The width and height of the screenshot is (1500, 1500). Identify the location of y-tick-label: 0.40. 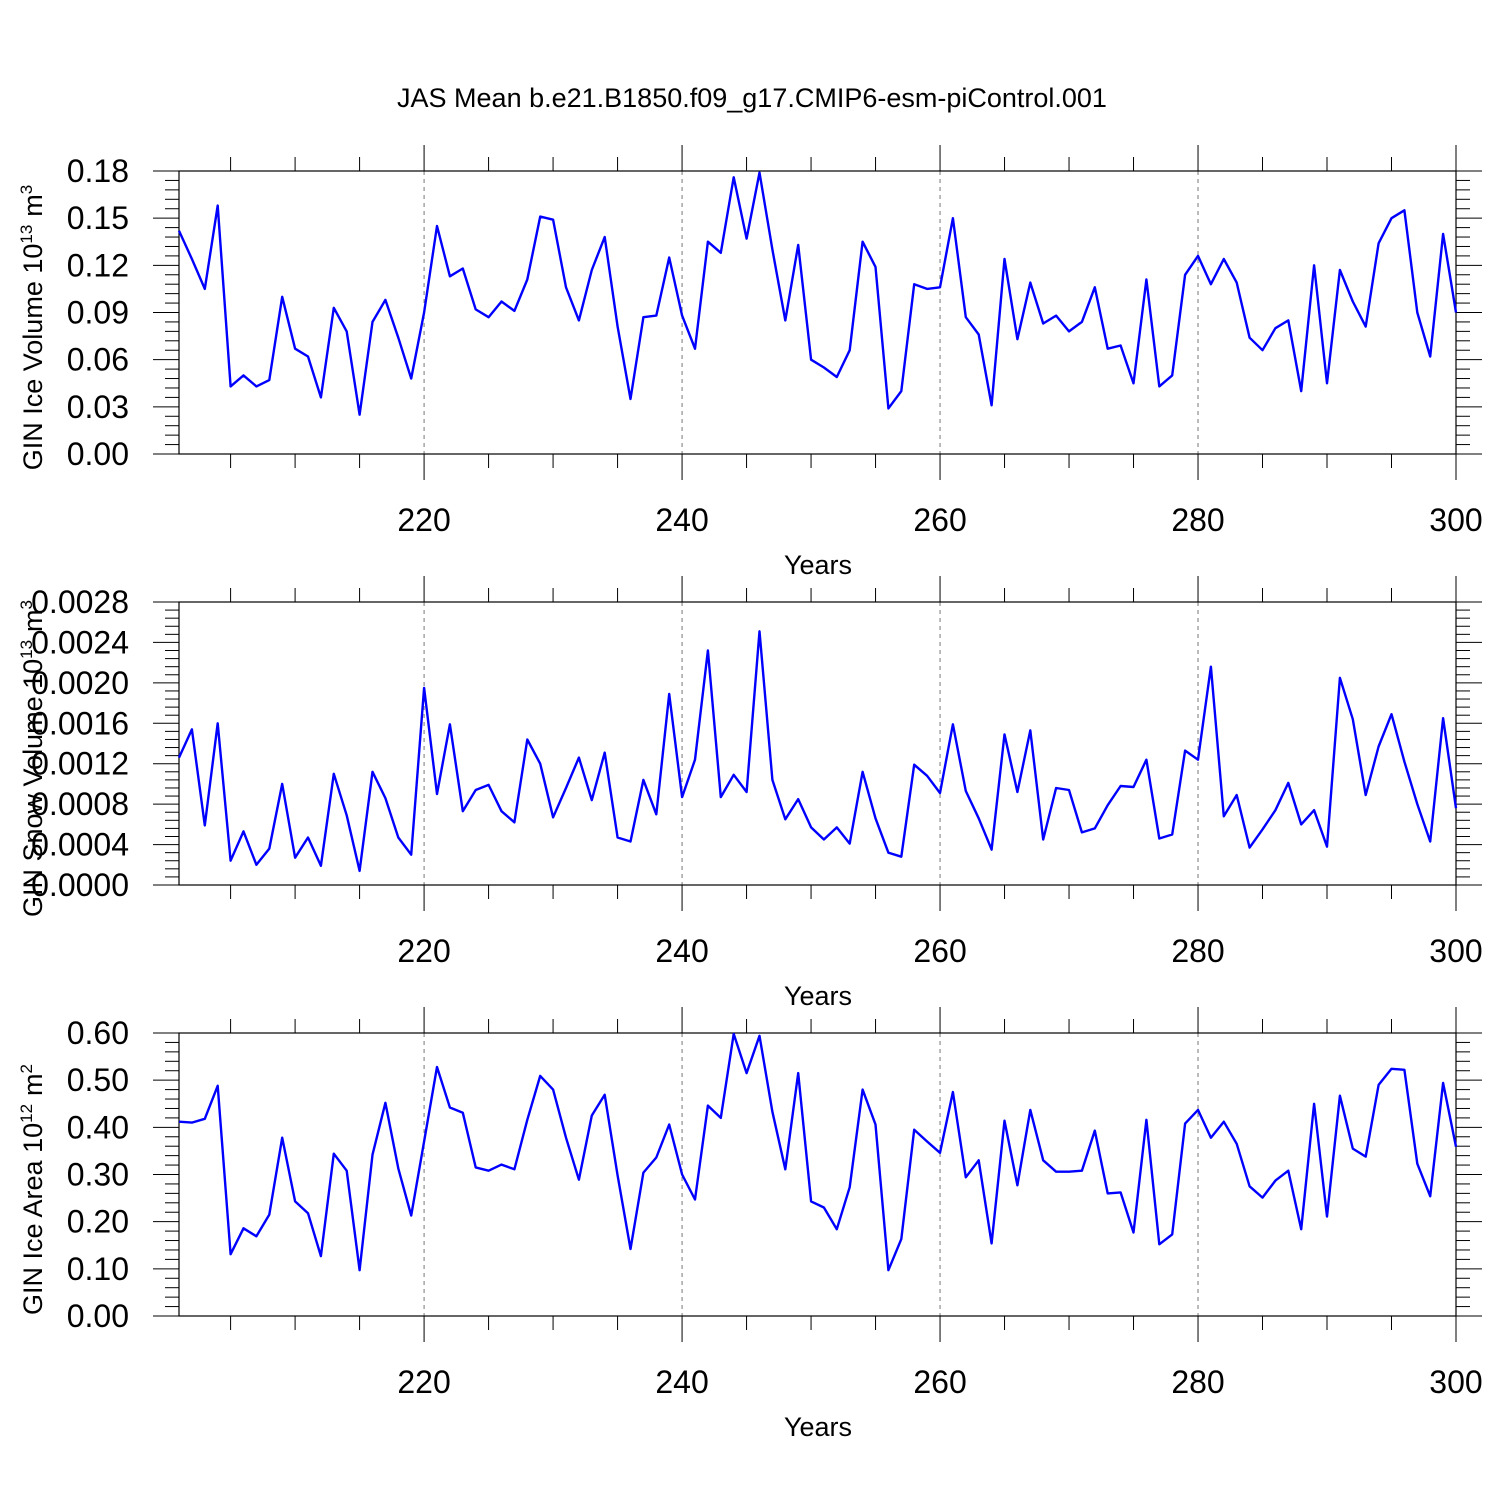
(98, 1127).